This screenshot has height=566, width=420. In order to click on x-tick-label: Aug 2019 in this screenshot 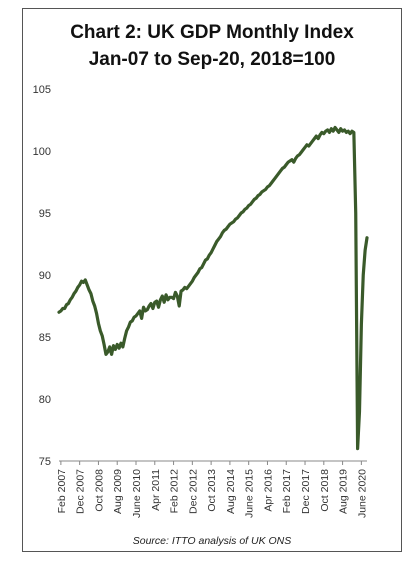, I will do `click(344, 491)`.